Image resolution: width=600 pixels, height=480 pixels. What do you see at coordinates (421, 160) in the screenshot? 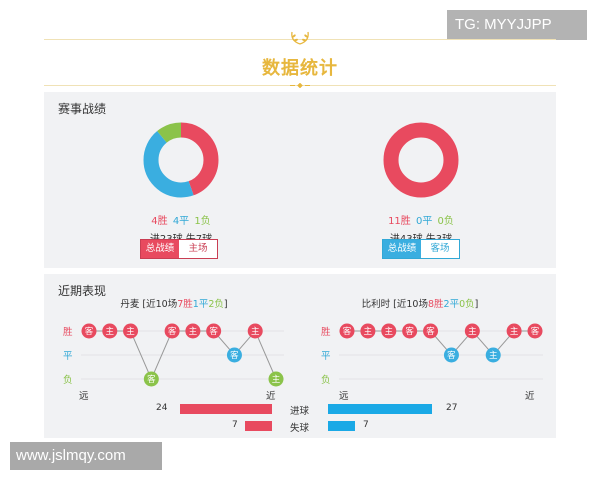
I see `right-record-donut-chart` at bounding box center [421, 160].